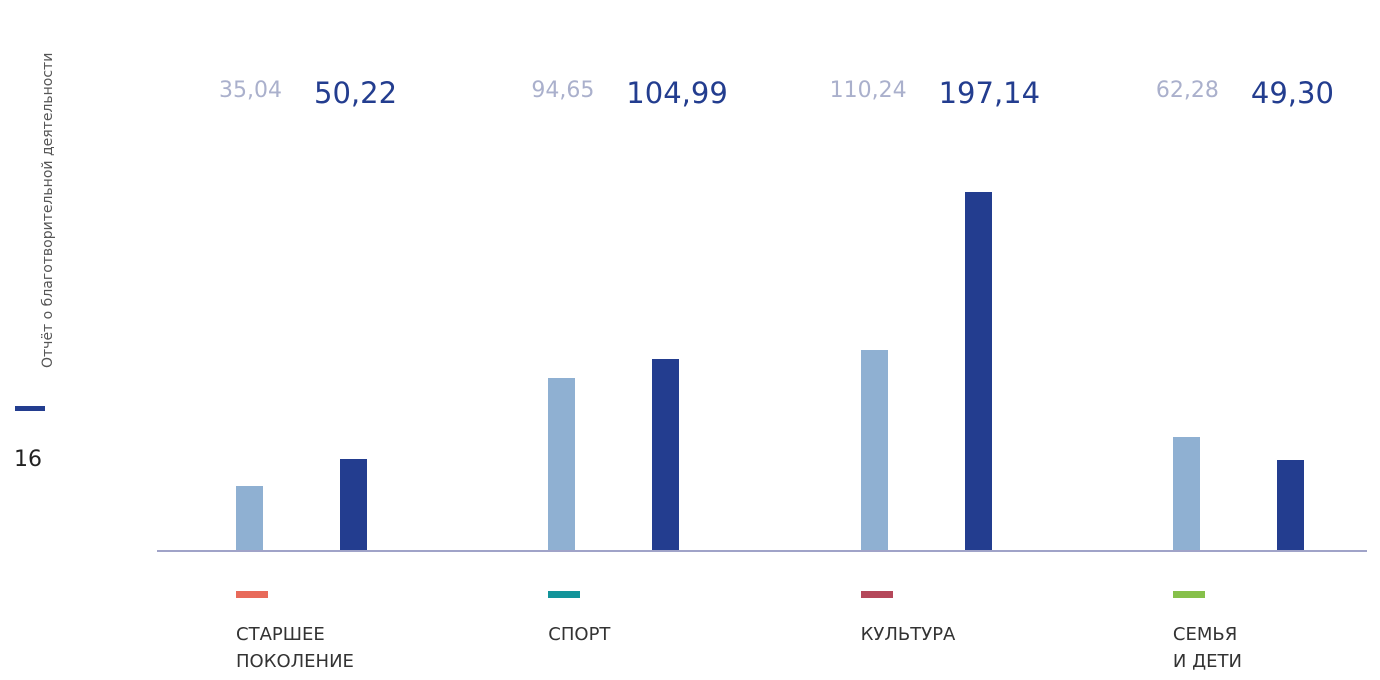 The image size is (1380, 680). Describe the element at coordinates (677, 93) in the screenshot. I see `value-label: 104,99` at that location.